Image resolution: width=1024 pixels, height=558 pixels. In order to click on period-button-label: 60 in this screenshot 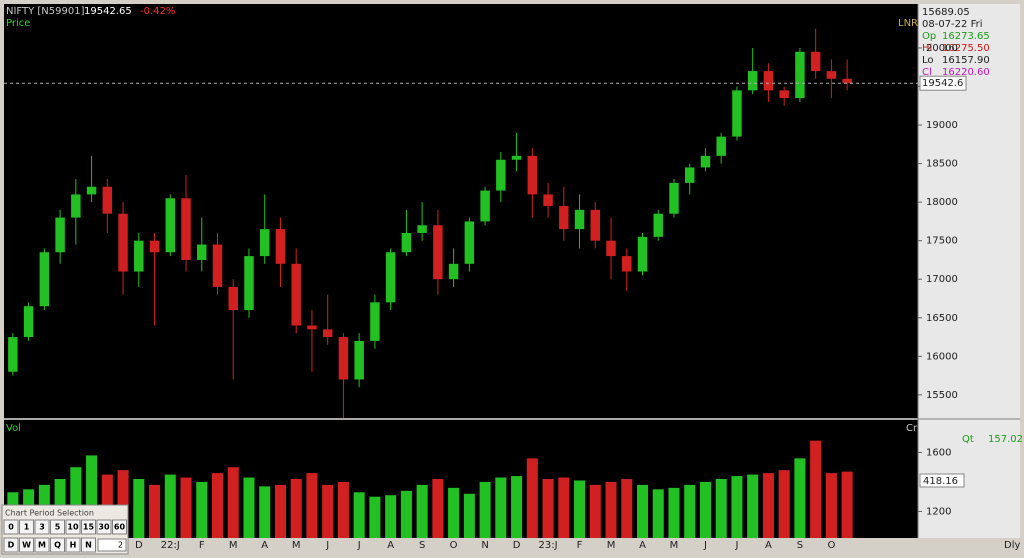, I will do `click(120, 527)`.